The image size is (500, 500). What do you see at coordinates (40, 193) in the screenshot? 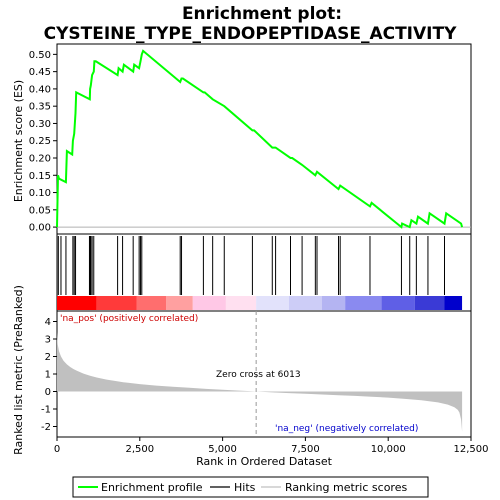
I see `es-tick-label: 0.10` at bounding box center [40, 193].